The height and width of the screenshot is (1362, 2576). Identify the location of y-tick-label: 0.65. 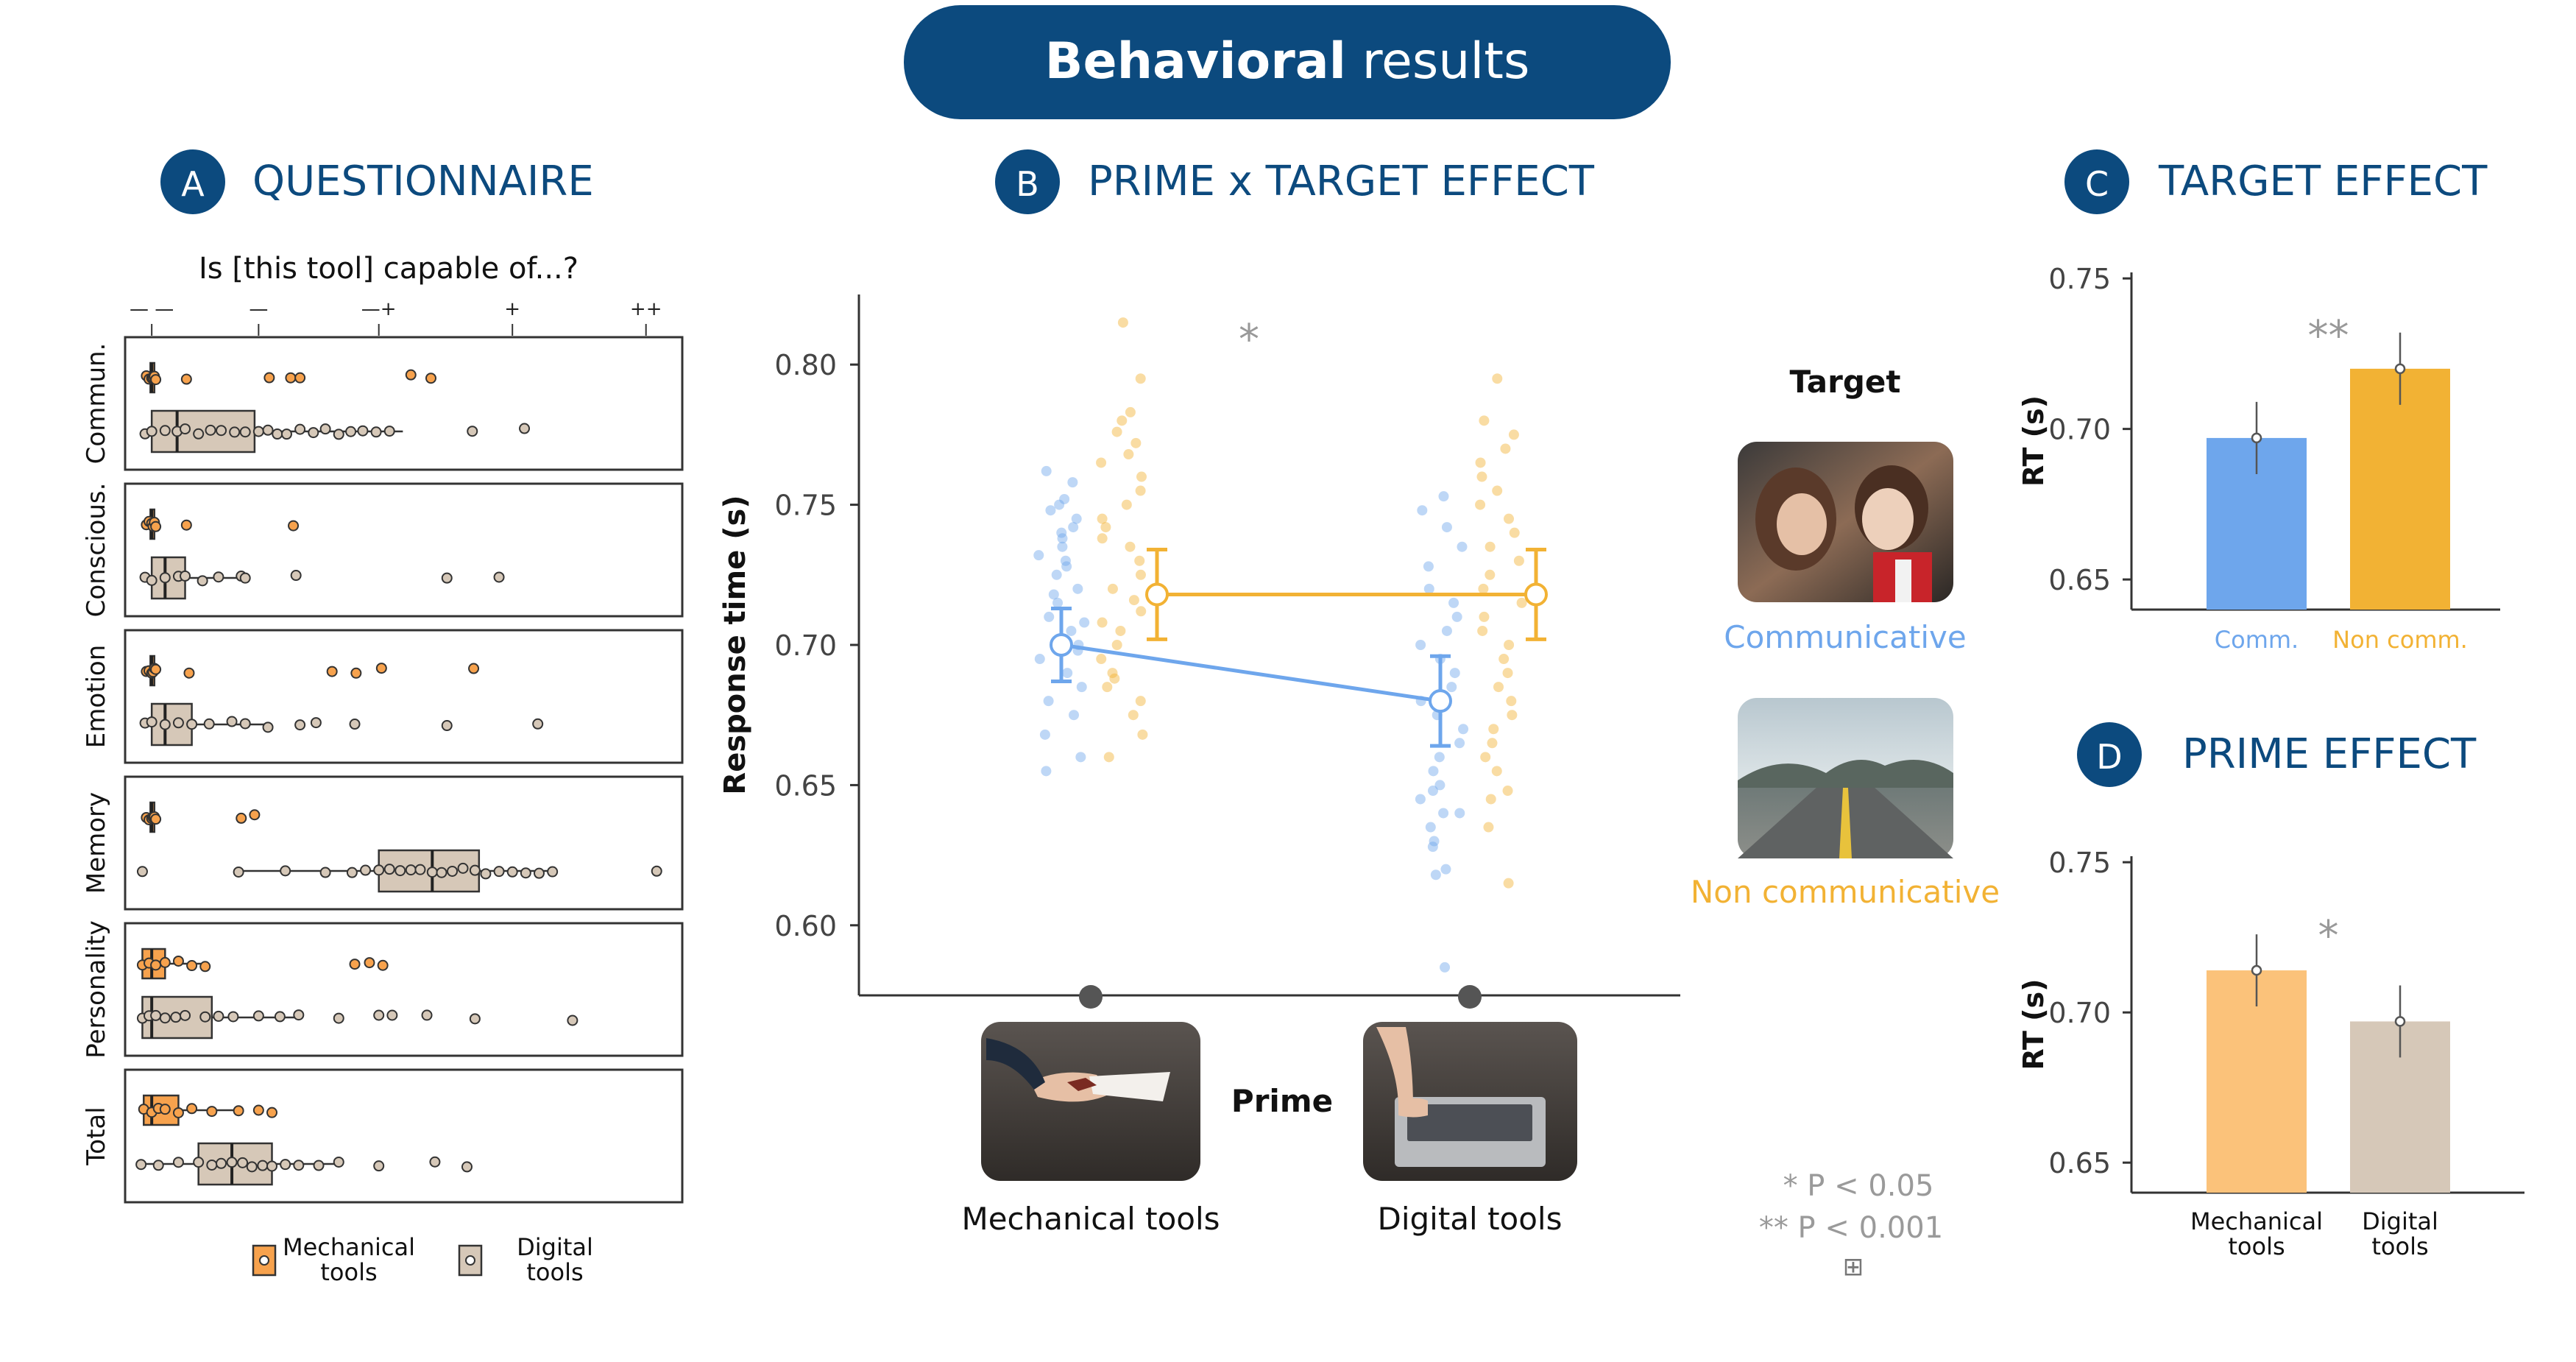
(2079, 580).